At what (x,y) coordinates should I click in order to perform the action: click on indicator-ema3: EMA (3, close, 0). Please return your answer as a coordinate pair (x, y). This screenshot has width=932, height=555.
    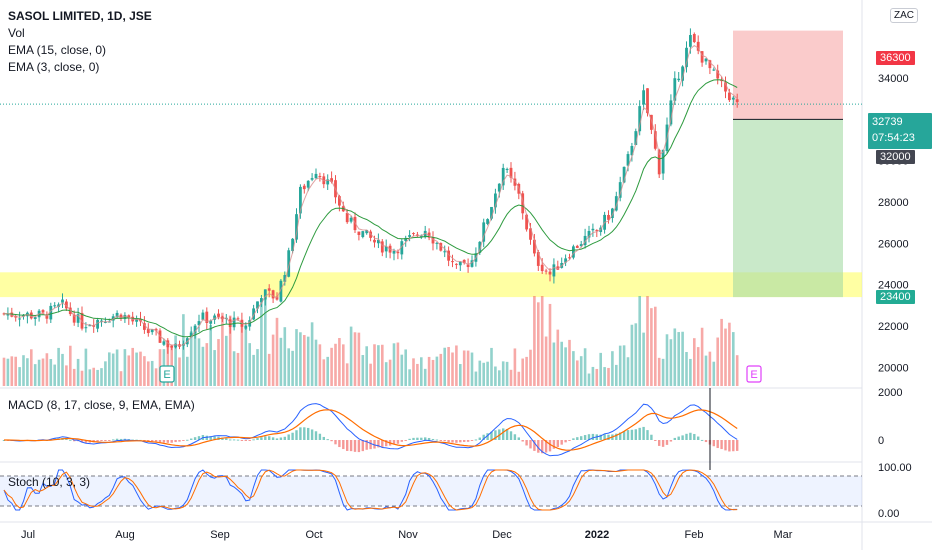
    Looking at the image, I should click on (54, 67).